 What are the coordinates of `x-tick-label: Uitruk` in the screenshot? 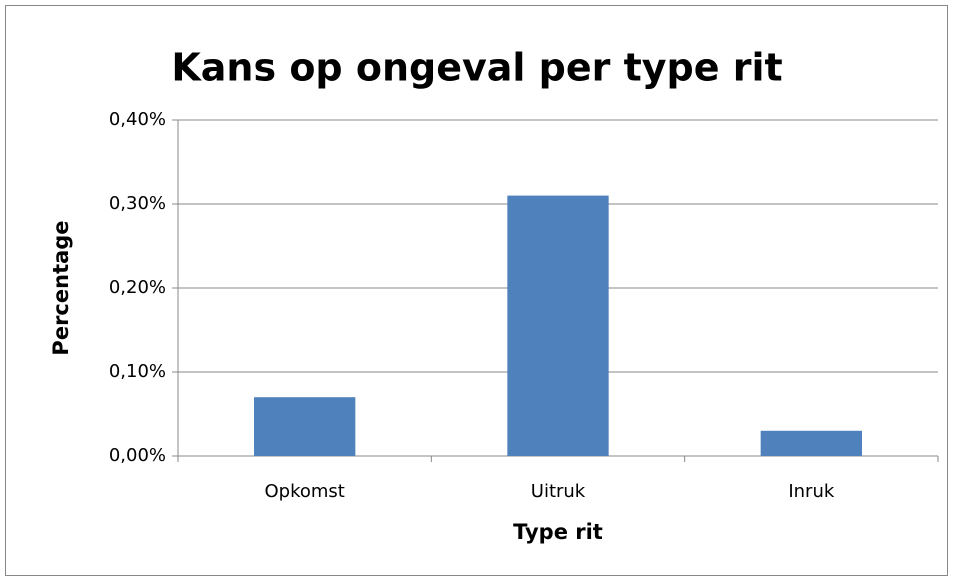 It's located at (558, 491).